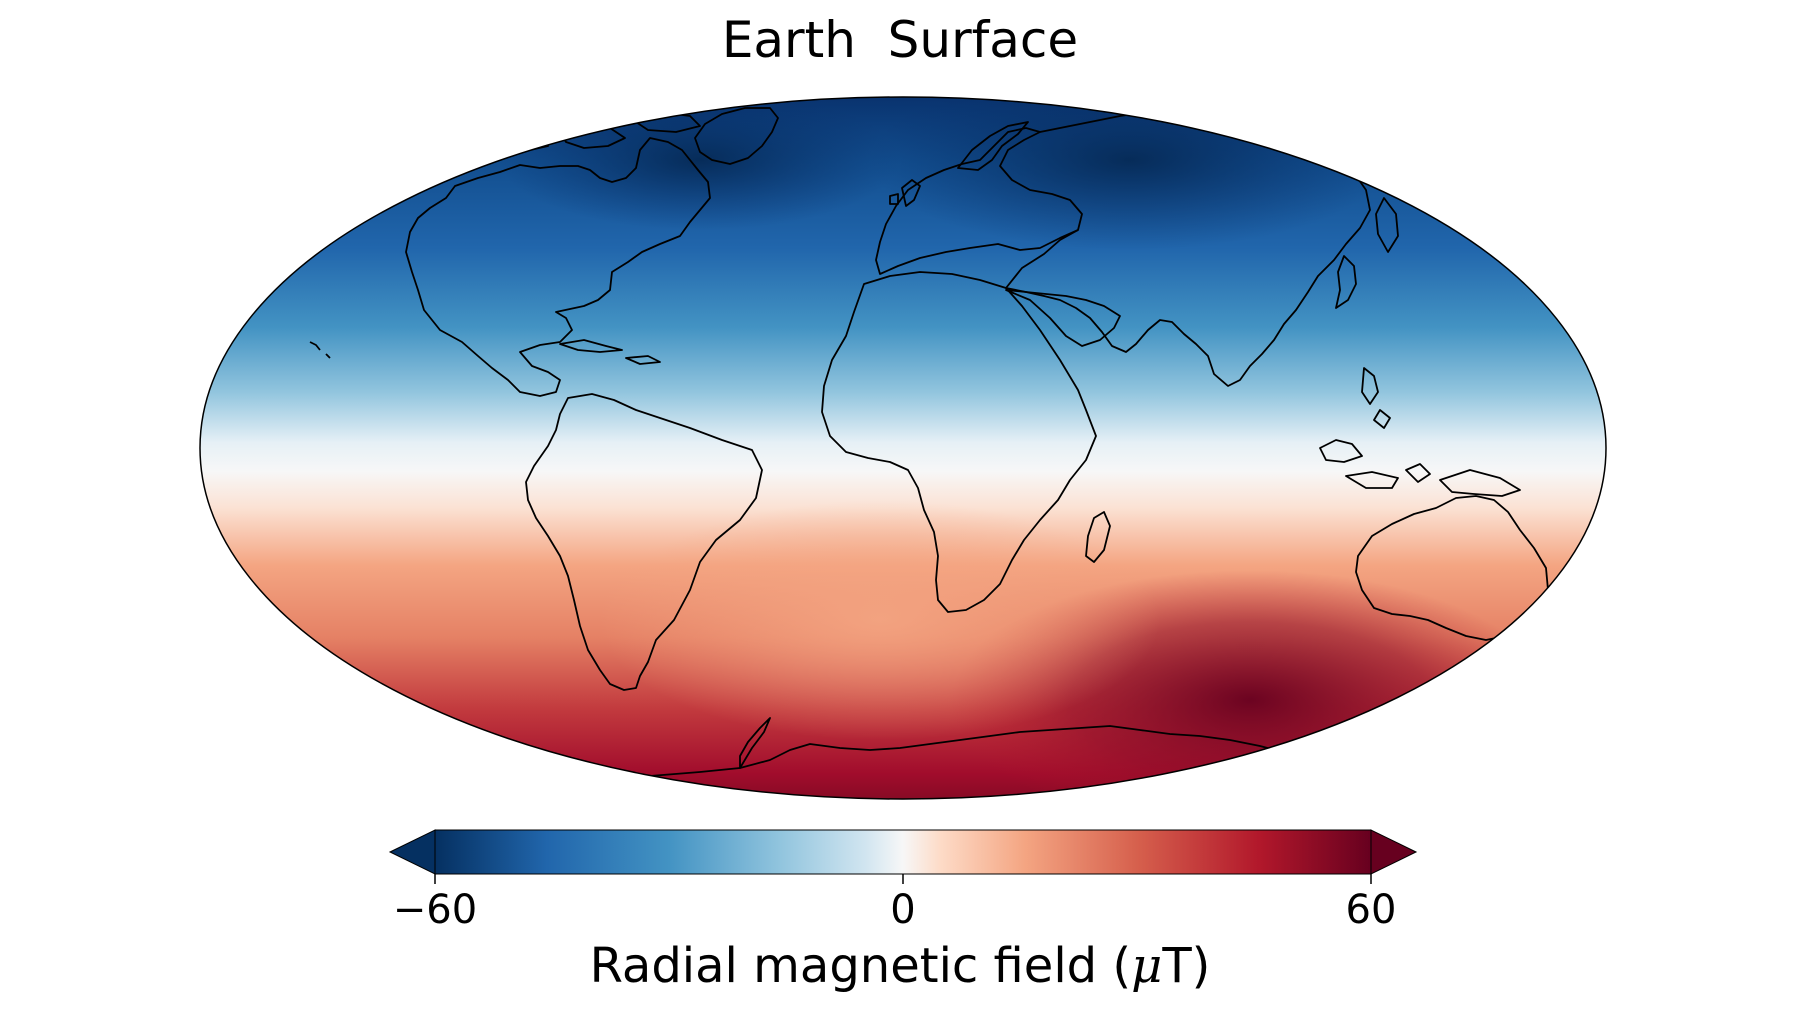  Describe the element at coordinates (320, 350) in the screenshot. I see `hawaii-coastline` at that location.